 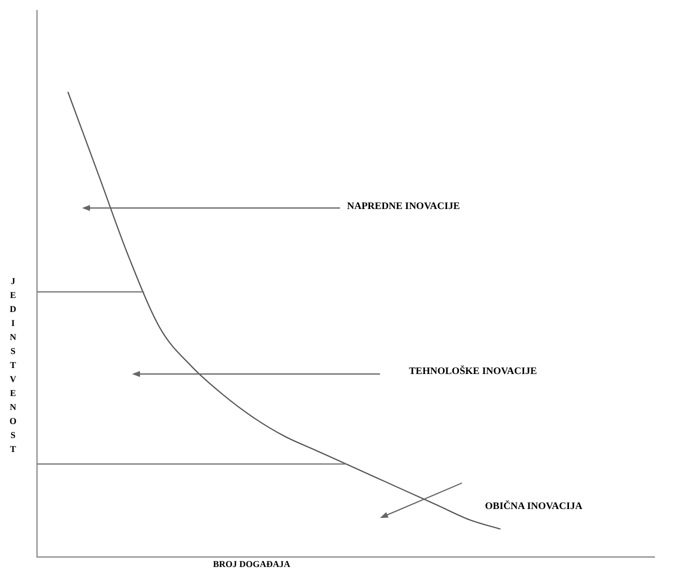 I want to click on annotation: OBIČNA INOVACIJA, so click(x=533, y=506).